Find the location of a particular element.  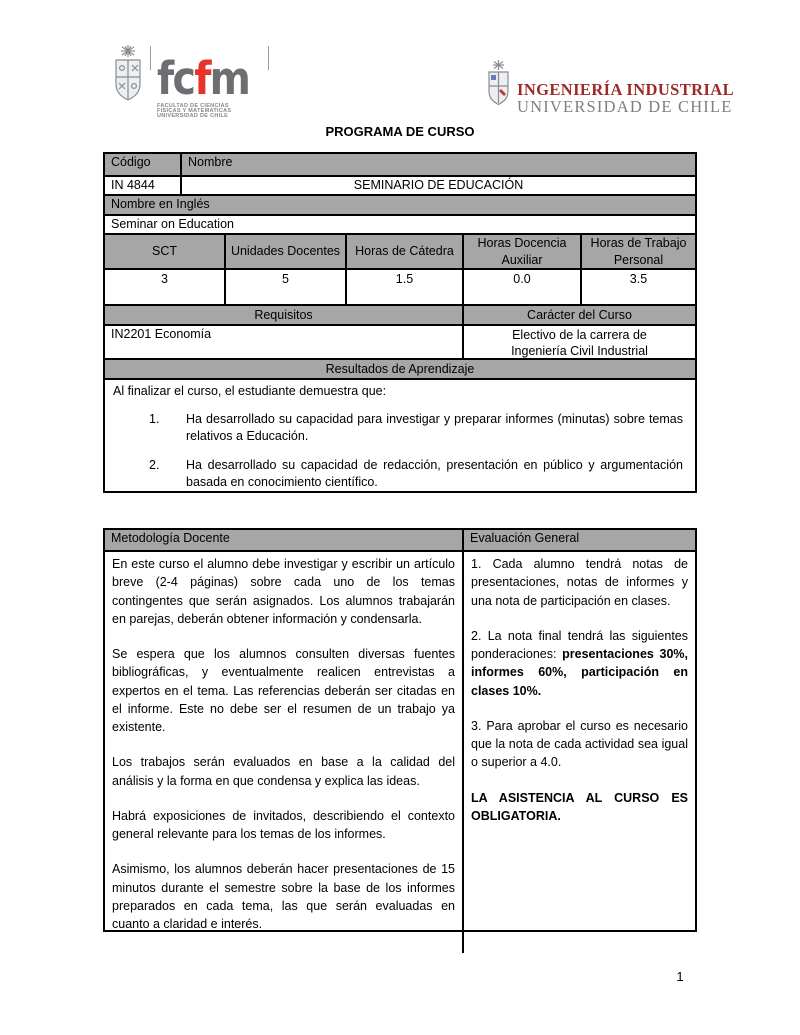

sct-value: 3 is located at coordinates (164, 279).